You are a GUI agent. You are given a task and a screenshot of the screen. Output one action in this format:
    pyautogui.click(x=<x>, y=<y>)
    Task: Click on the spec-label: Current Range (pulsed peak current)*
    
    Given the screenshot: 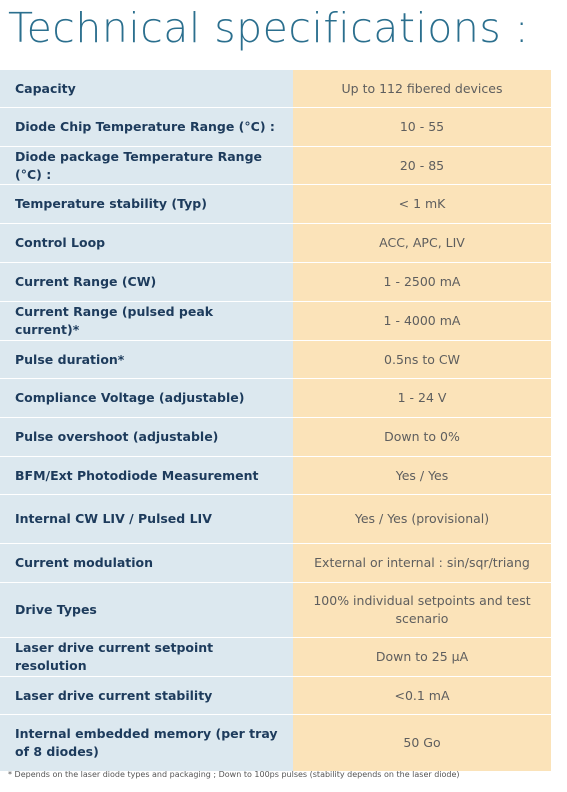 What is the action you would take?
    pyautogui.click(x=146, y=321)
    